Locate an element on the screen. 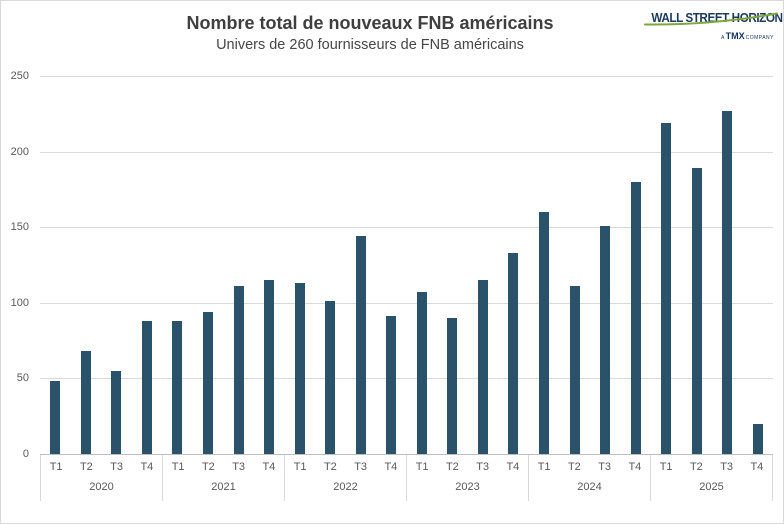 The height and width of the screenshot is (524, 784). bar-2024-T1 is located at coordinates (544, 333).